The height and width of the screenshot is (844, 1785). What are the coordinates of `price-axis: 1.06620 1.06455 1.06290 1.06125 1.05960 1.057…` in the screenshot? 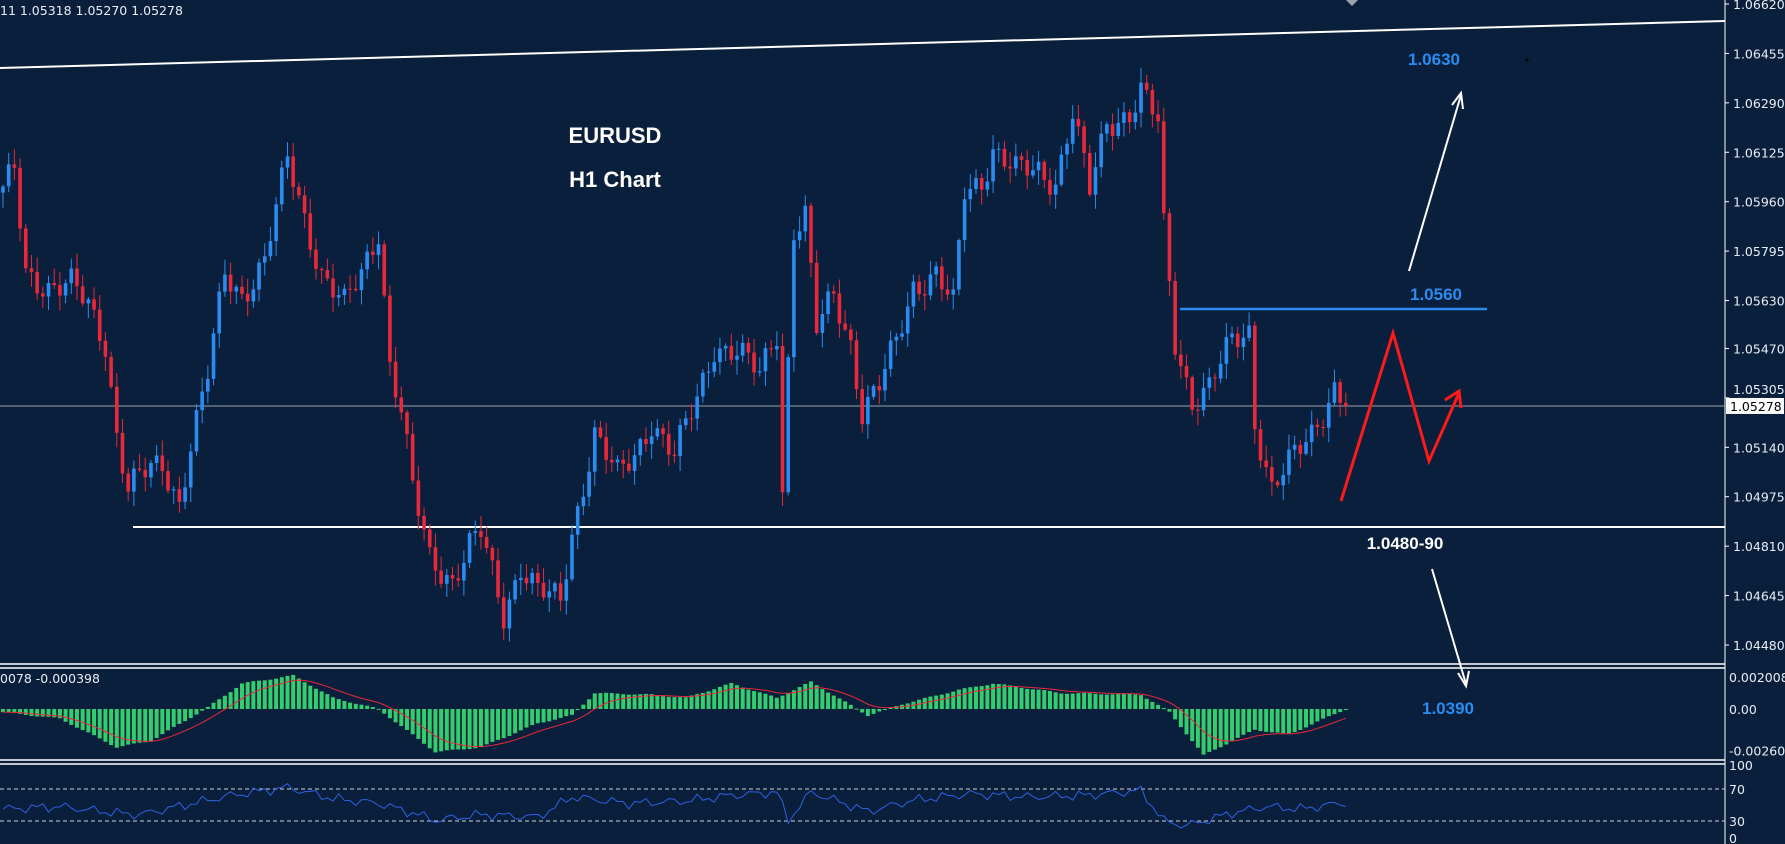 It's located at (1755, 326).